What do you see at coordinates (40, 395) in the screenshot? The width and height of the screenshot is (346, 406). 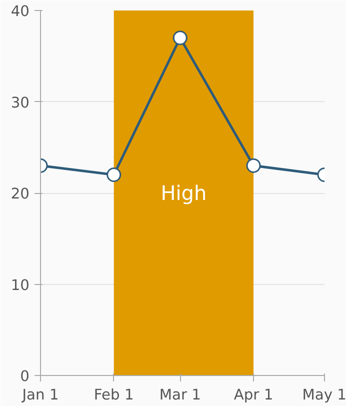 I see `x-tick-label: Jan 1` at bounding box center [40, 395].